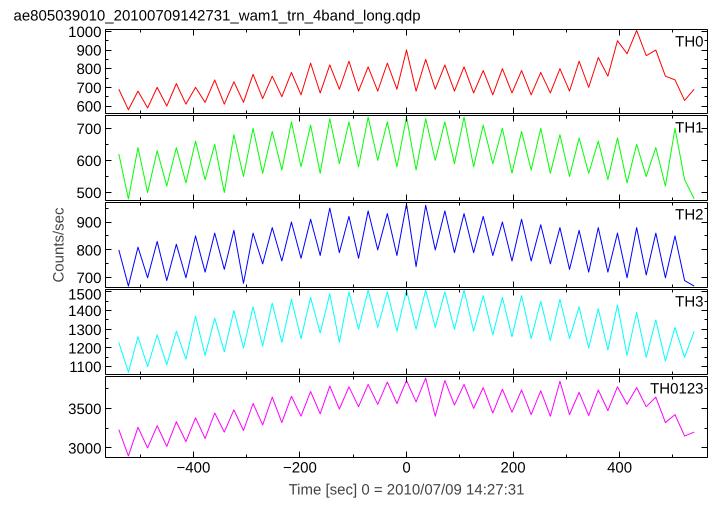  What do you see at coordinates (689, 302) in the screenshot?
I see `series-label: TH3` at bounding box center [689, 302].